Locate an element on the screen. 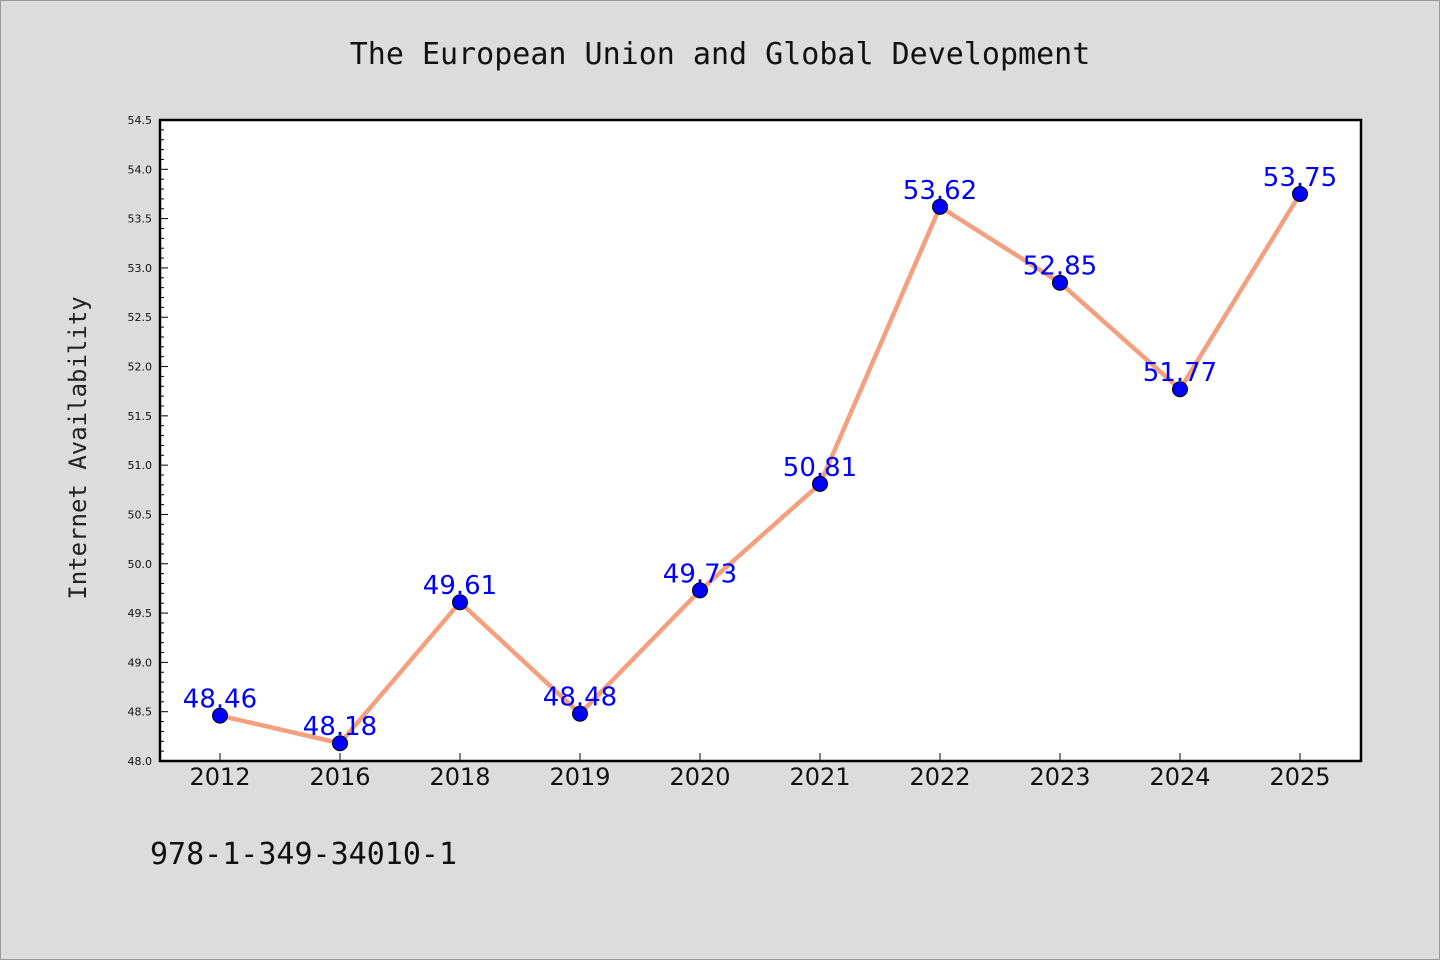 The height and width of the screenshot is (960, 1440). x-tick-label: 2018 is located at coordinates (459, 777).